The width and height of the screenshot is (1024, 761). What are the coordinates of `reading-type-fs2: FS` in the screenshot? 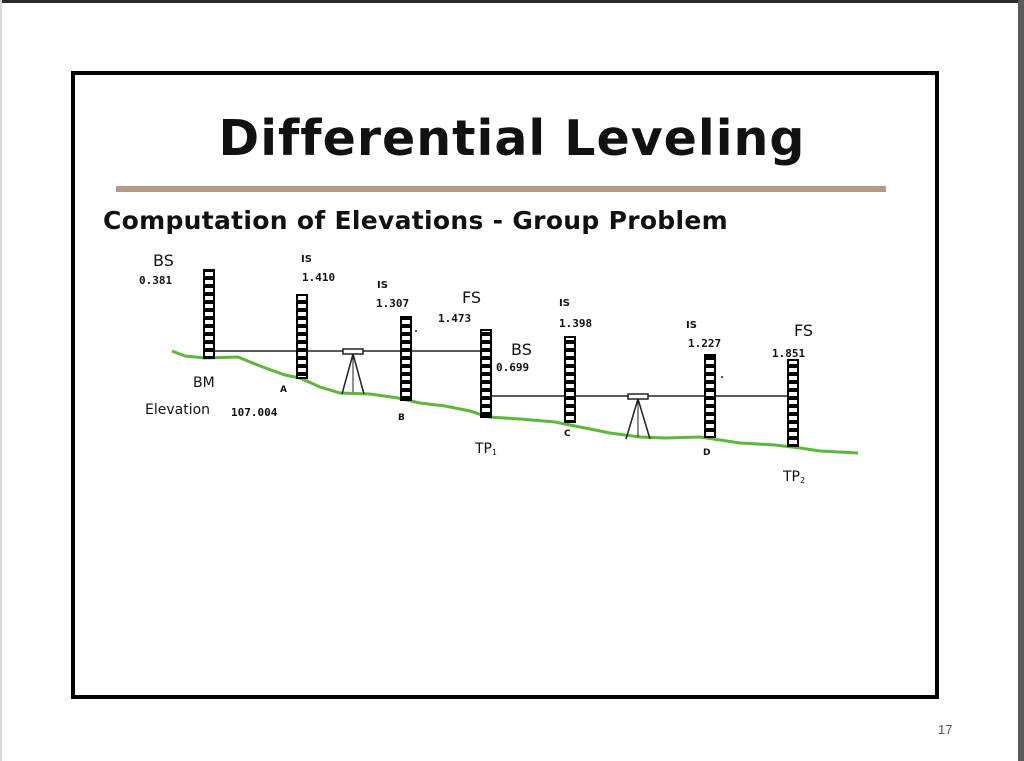 It's located at (803, 330).